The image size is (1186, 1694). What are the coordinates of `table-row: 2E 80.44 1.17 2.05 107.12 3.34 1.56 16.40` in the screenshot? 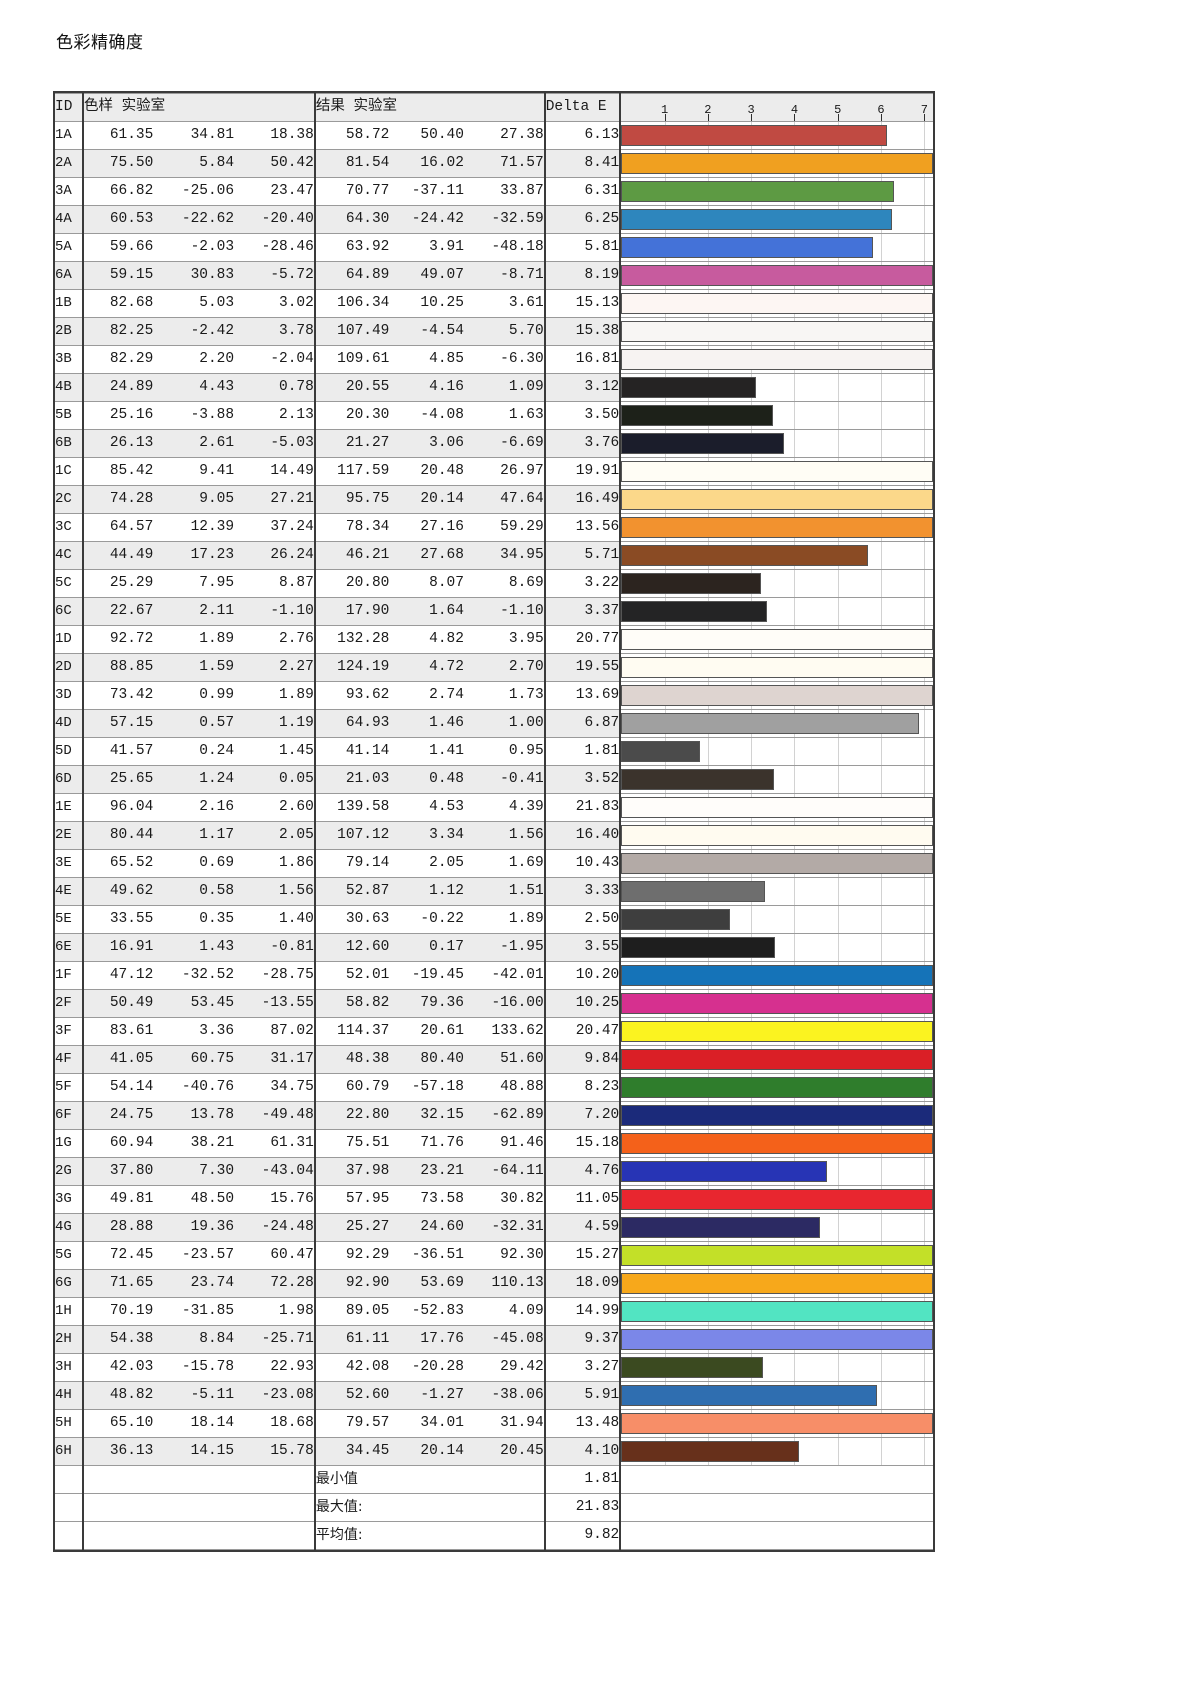 It's located at (494, 835).